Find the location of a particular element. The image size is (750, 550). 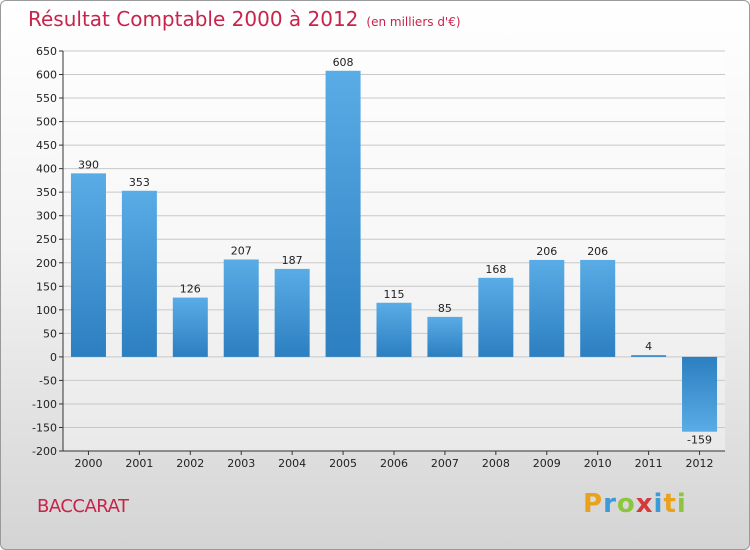

bar-2000 is located at coordinates (88, 265).